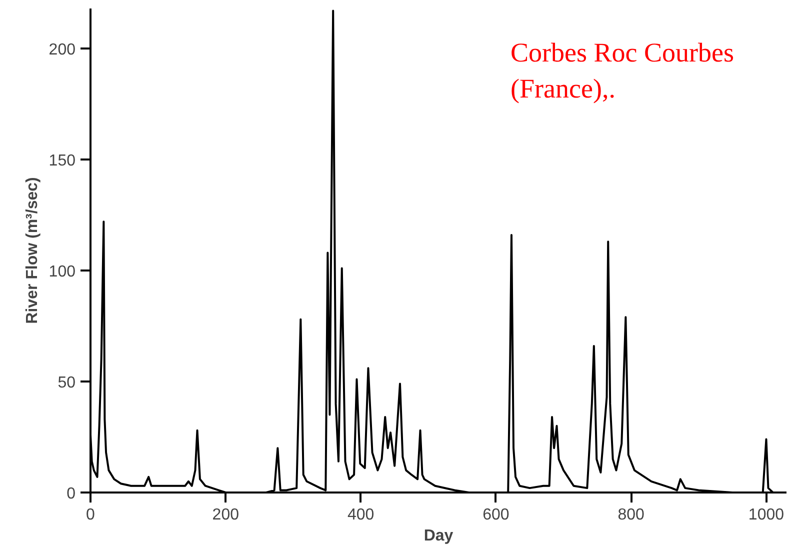  What do you see at coordinates (62, 271) in the screenshot?
I see `y-tick-label: 100` at bounding box center [62, 271].